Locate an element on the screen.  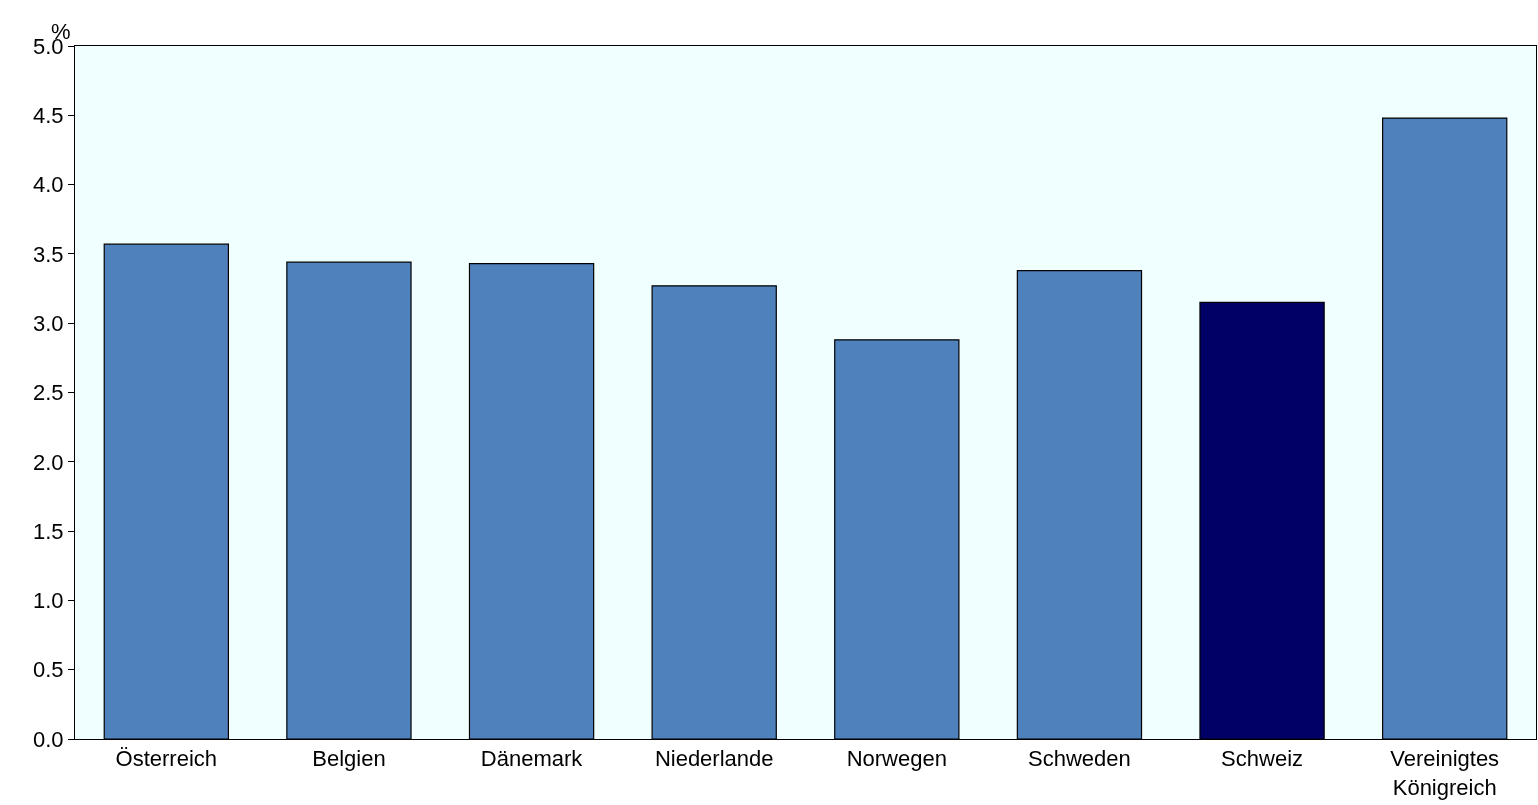
y-tick-label: 0.5 is located at coordinates (48, 670).